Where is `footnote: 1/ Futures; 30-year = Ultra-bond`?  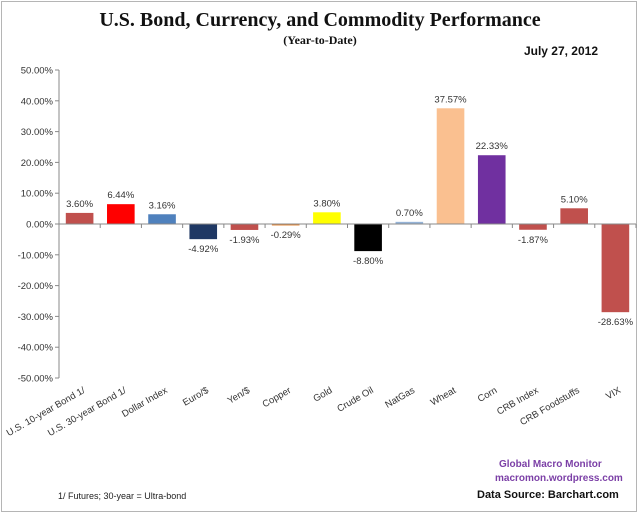
footnote: 1/ Futures; 30-year = Ultra-bond is located at coordinates (122, 496).